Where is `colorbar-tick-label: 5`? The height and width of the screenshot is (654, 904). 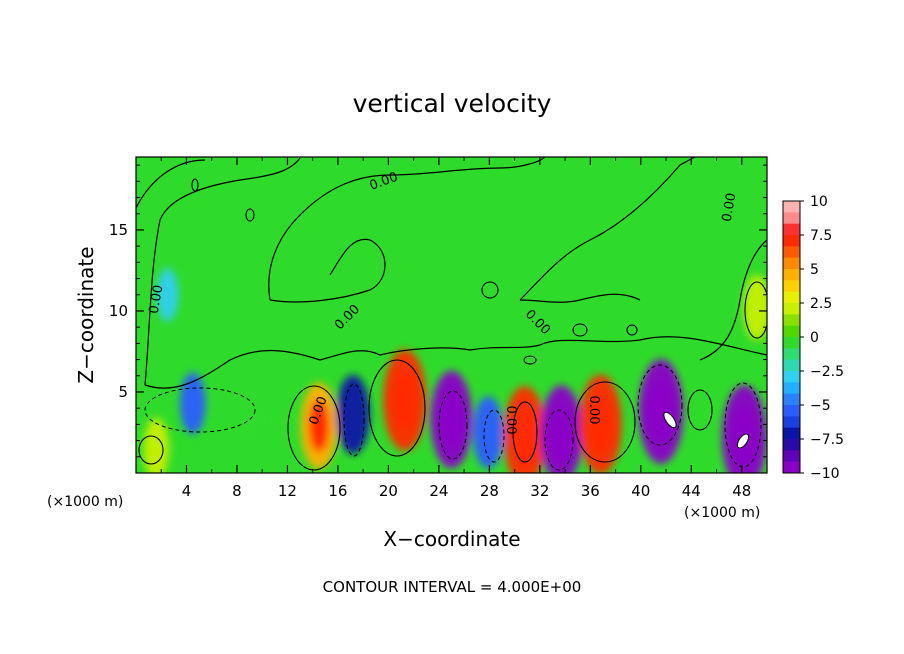
colorbar-tick-label: 5 is located at coordinates (814, 270).